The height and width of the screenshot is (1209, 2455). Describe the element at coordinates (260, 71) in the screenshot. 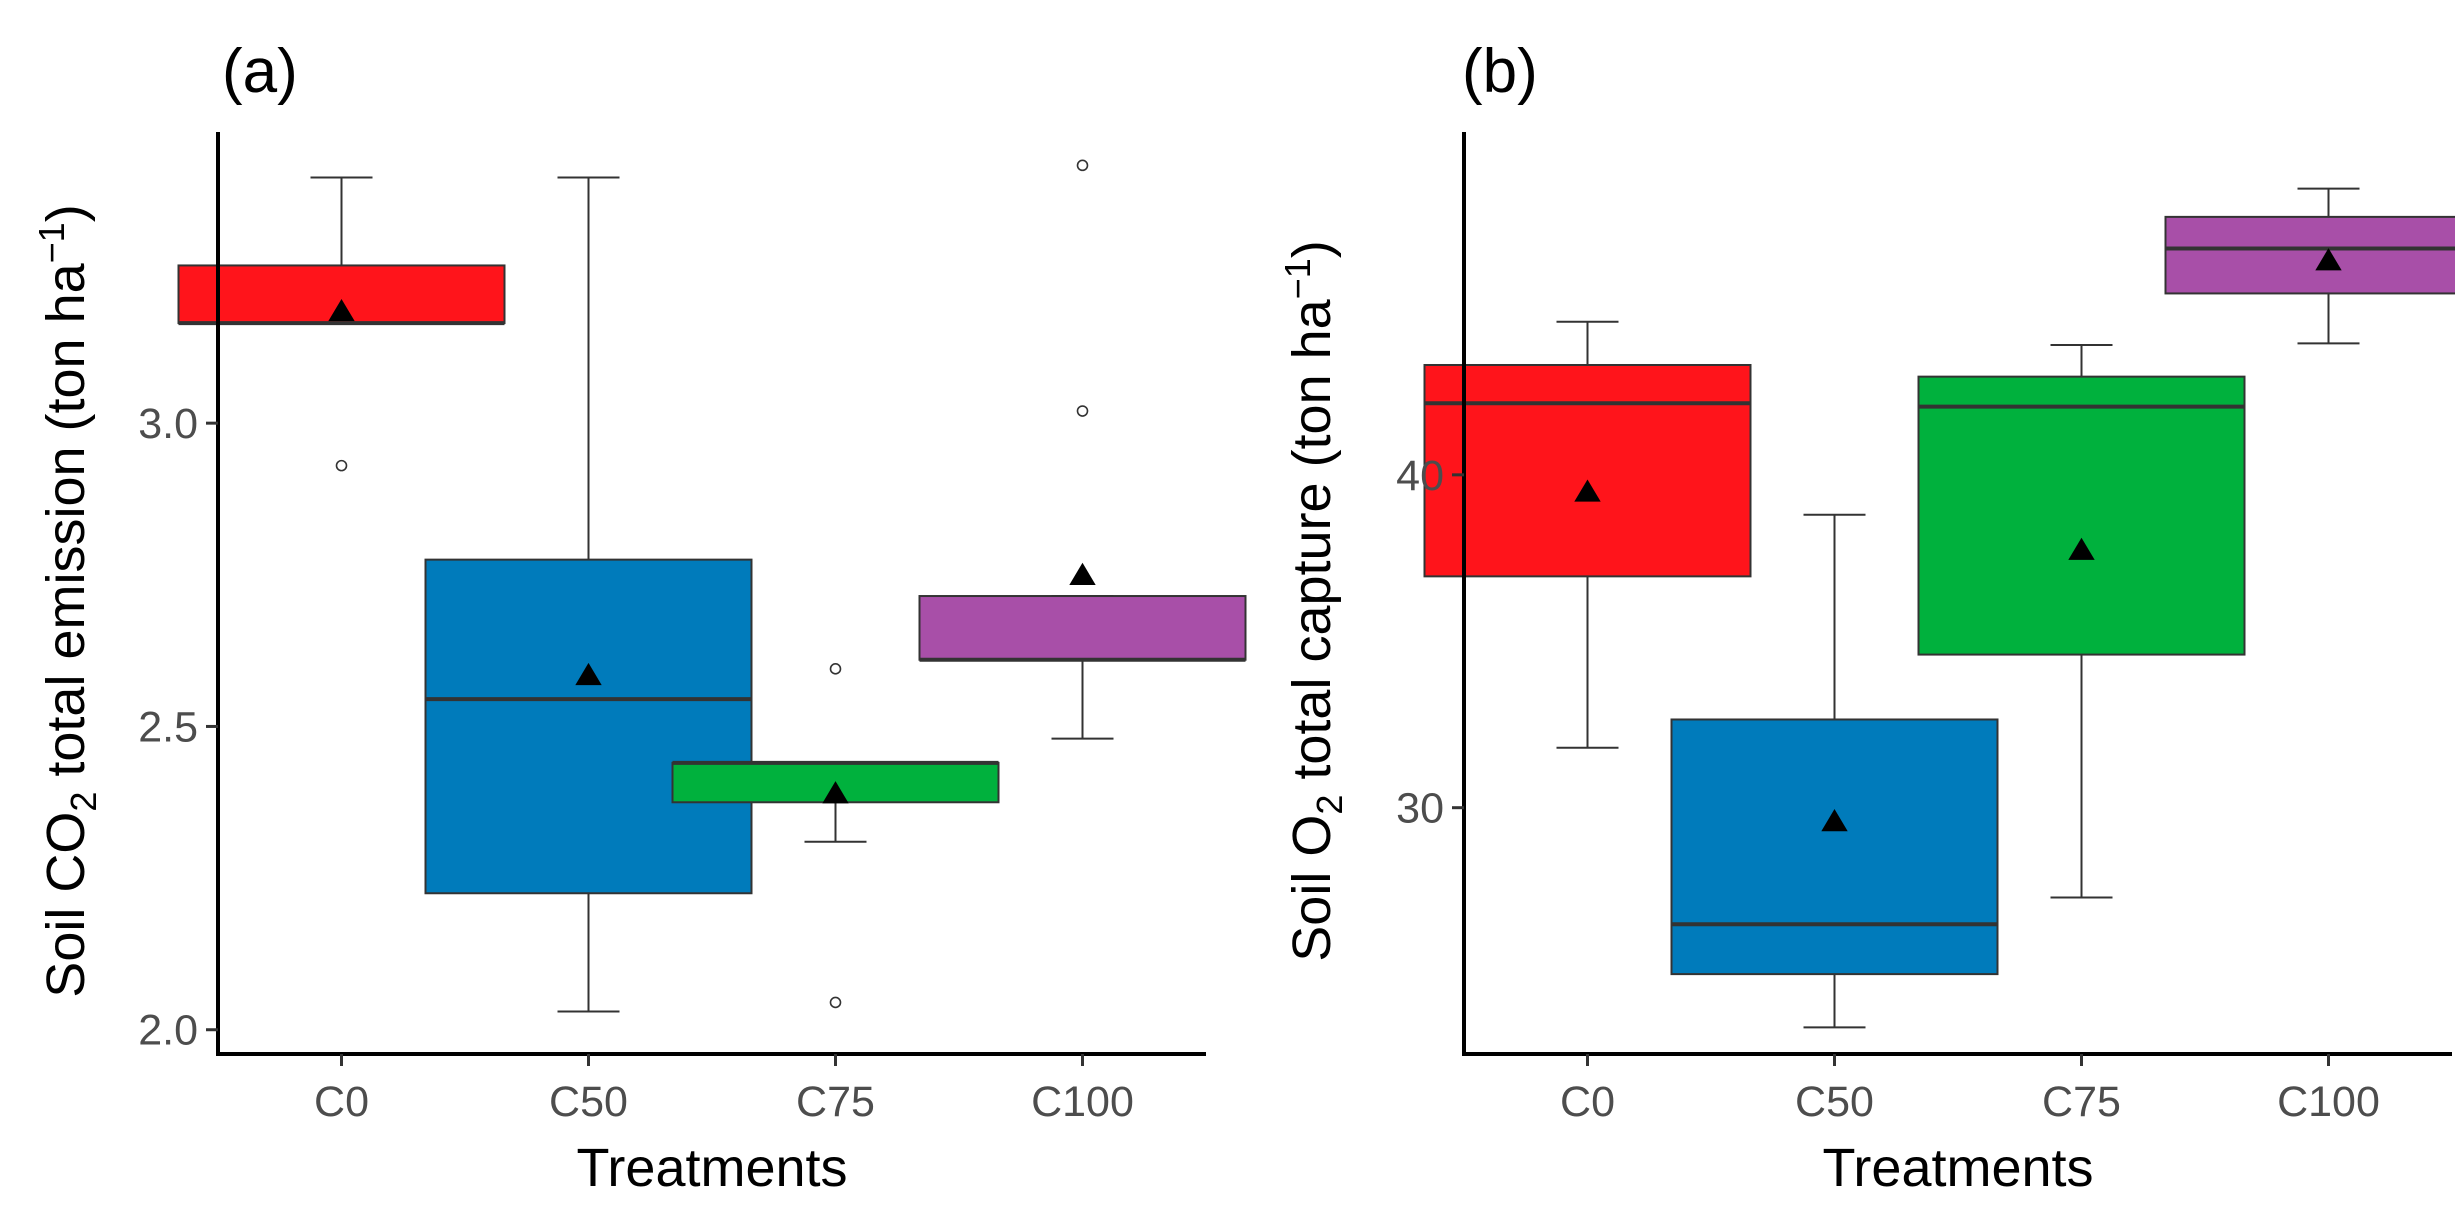

I see `panel-label: (a)` at that location.